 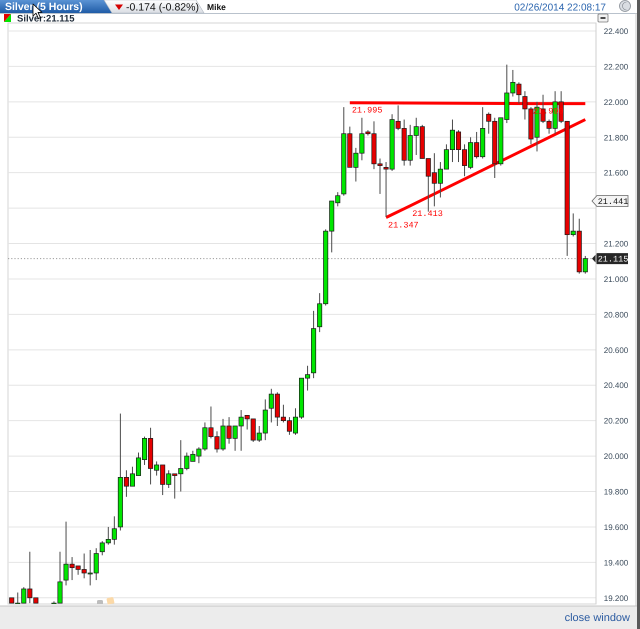 What do you see at coordinates (616, 137) in the screenshot?
I see `y-tick-label: 21.800` at bounding box center [616, 137].